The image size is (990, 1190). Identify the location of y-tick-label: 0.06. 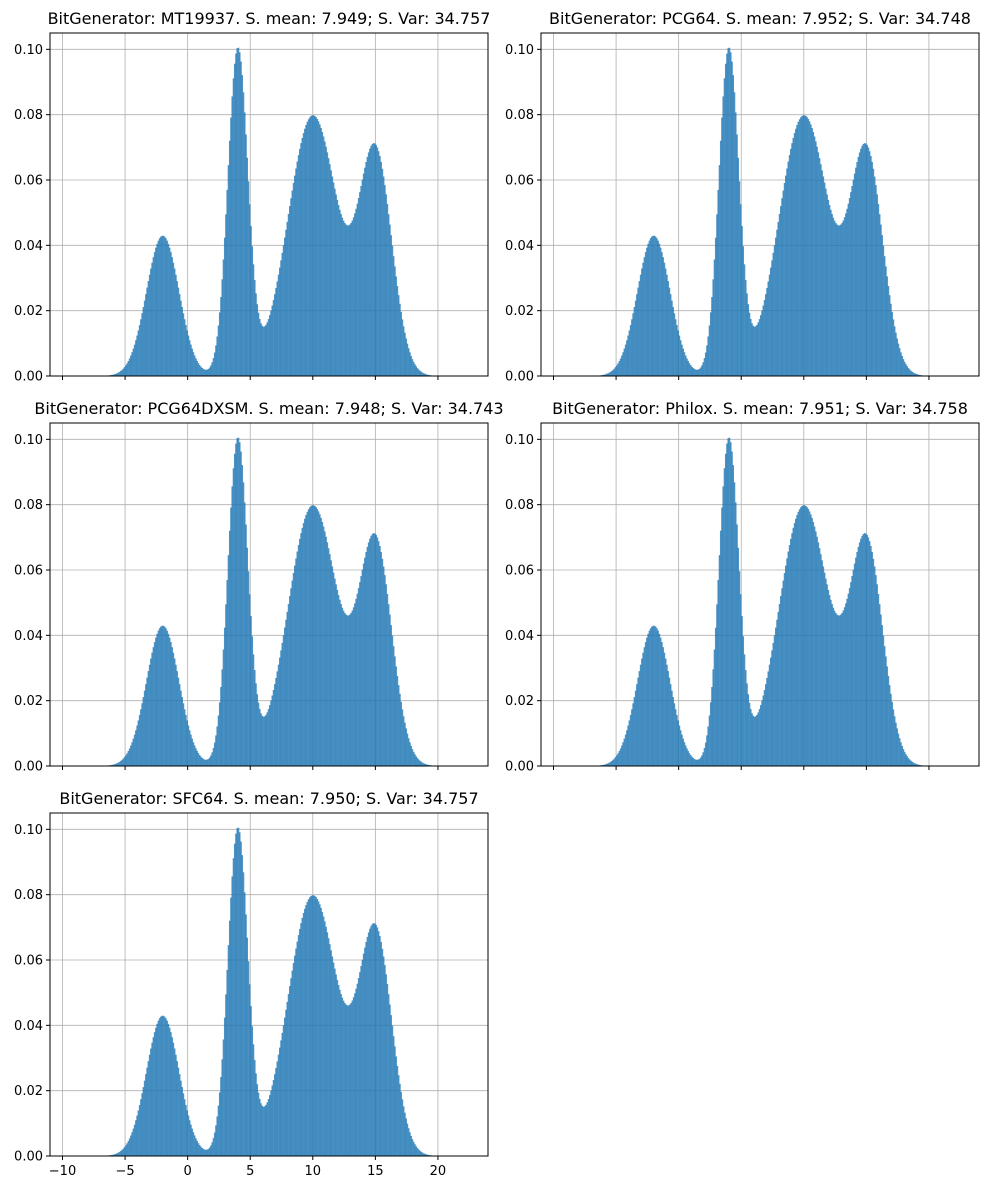
(28, 181).